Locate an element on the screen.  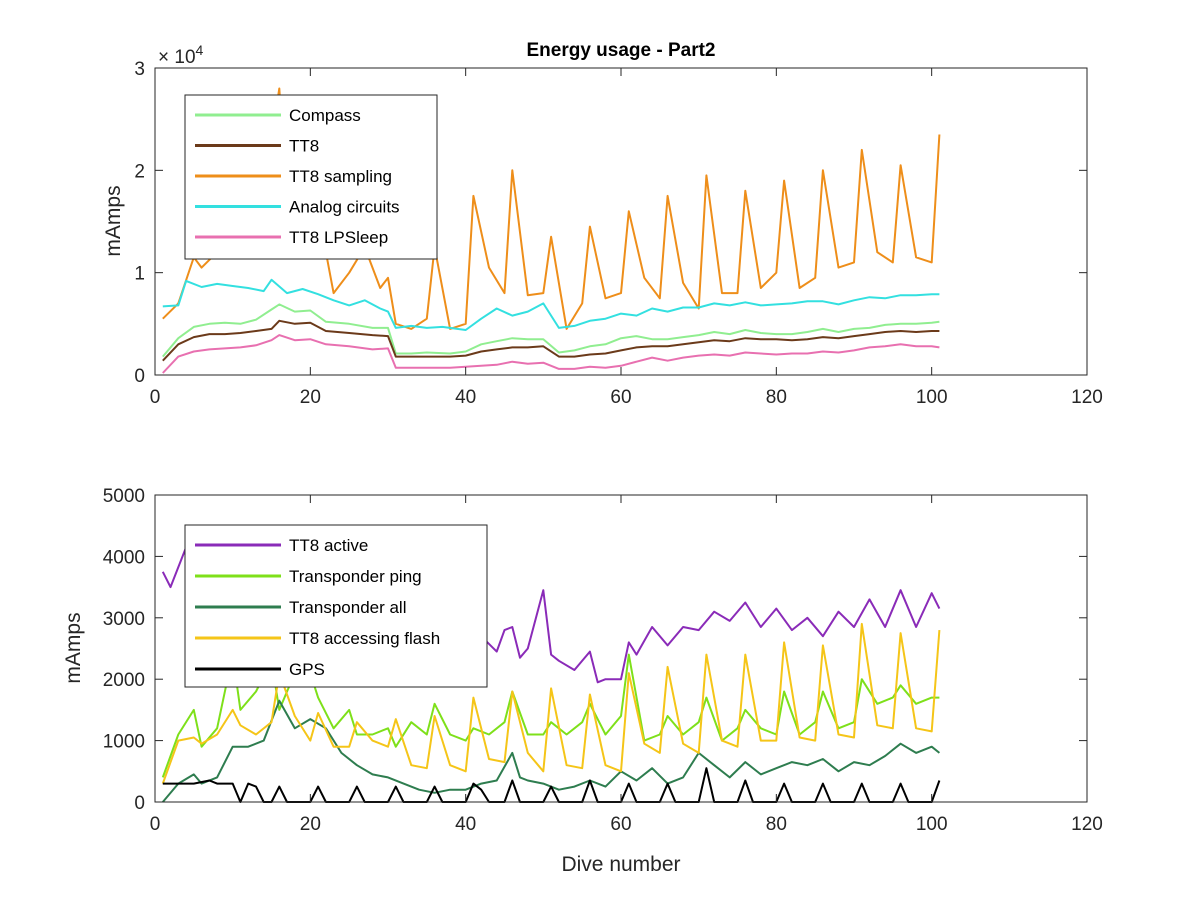
y-tick-label: 5000 is located at coordinates (124, 496).